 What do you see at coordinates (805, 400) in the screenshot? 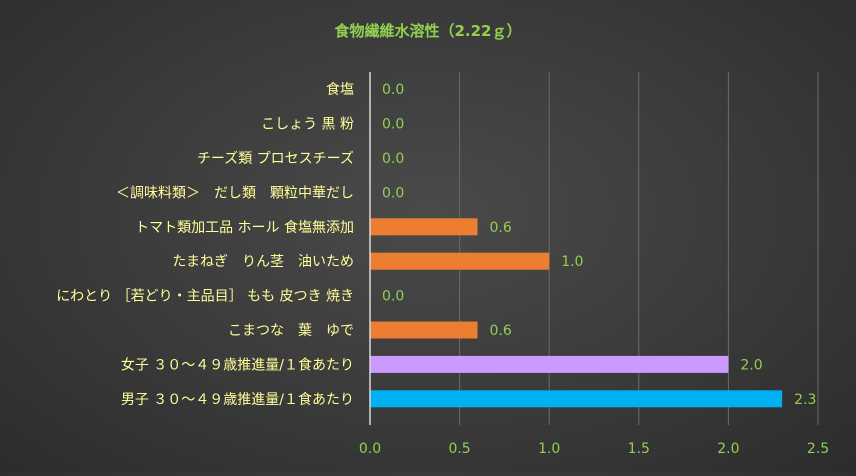
I see `data-label: 2.3` at bounding box center [805, 400].